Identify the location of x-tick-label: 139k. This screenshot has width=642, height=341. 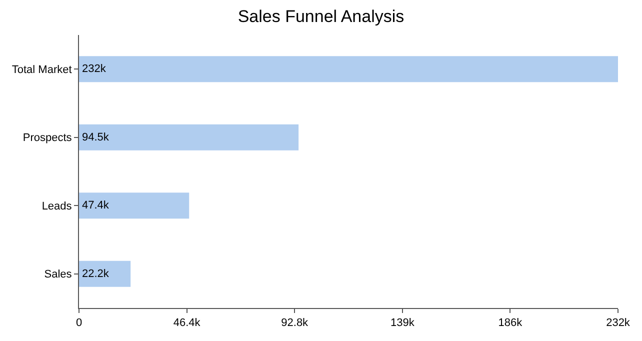
(402, 323).